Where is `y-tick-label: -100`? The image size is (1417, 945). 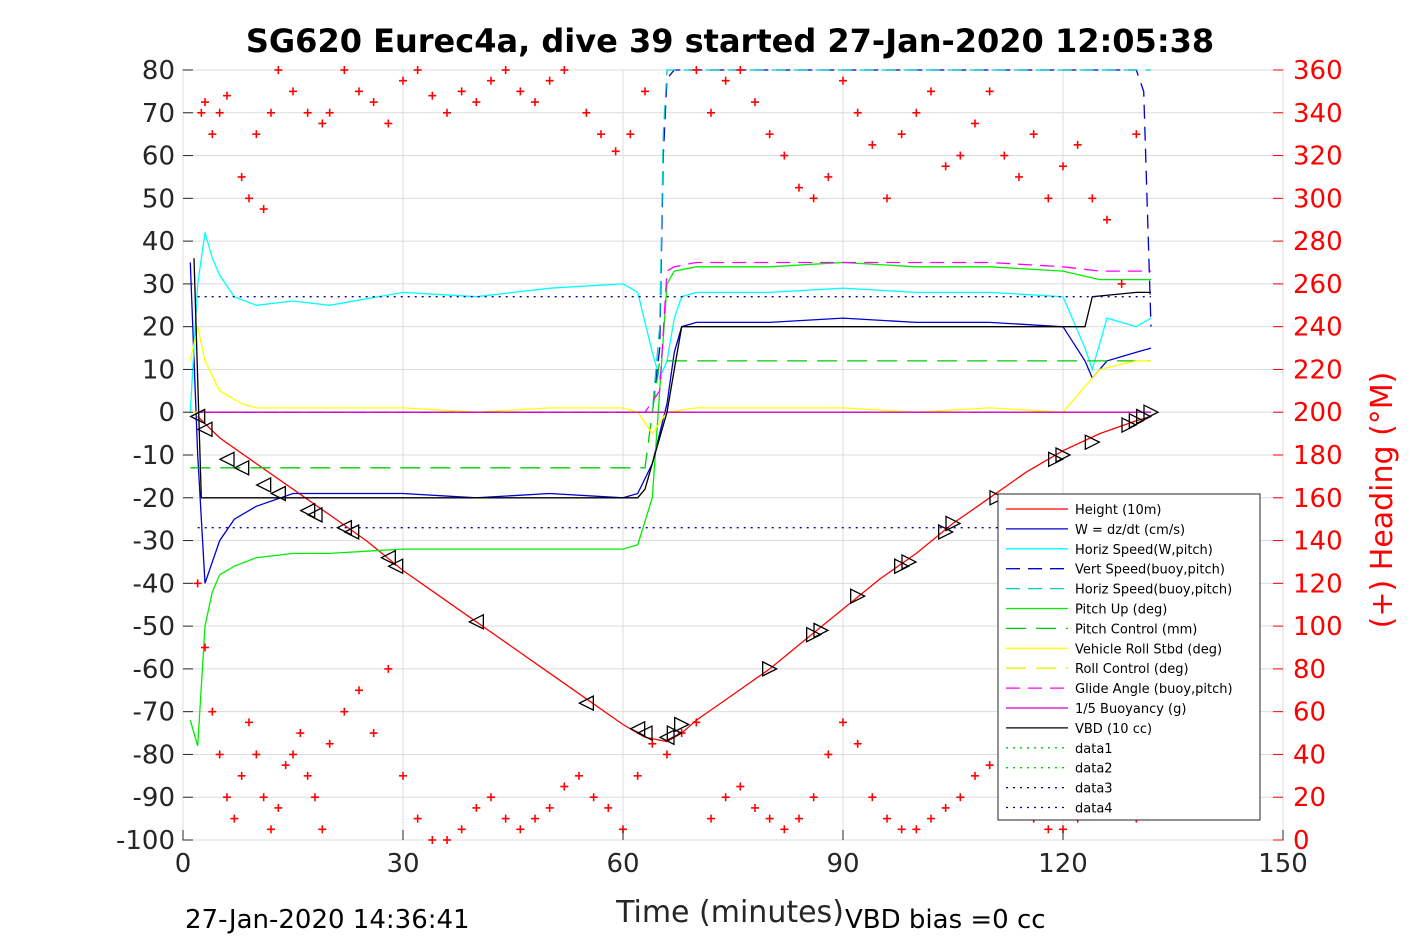 y-tick-label: -100 is located at coordinates (145, 841).